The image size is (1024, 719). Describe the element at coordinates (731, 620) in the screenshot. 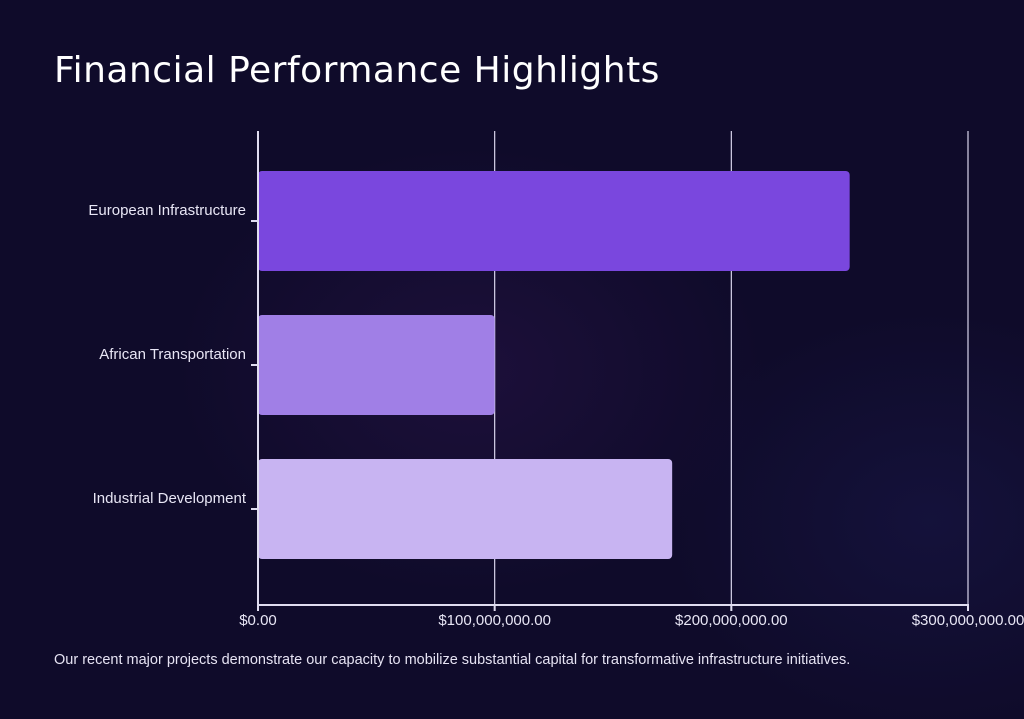

I see `x-tick-label: $200,000,000.00` at that location.